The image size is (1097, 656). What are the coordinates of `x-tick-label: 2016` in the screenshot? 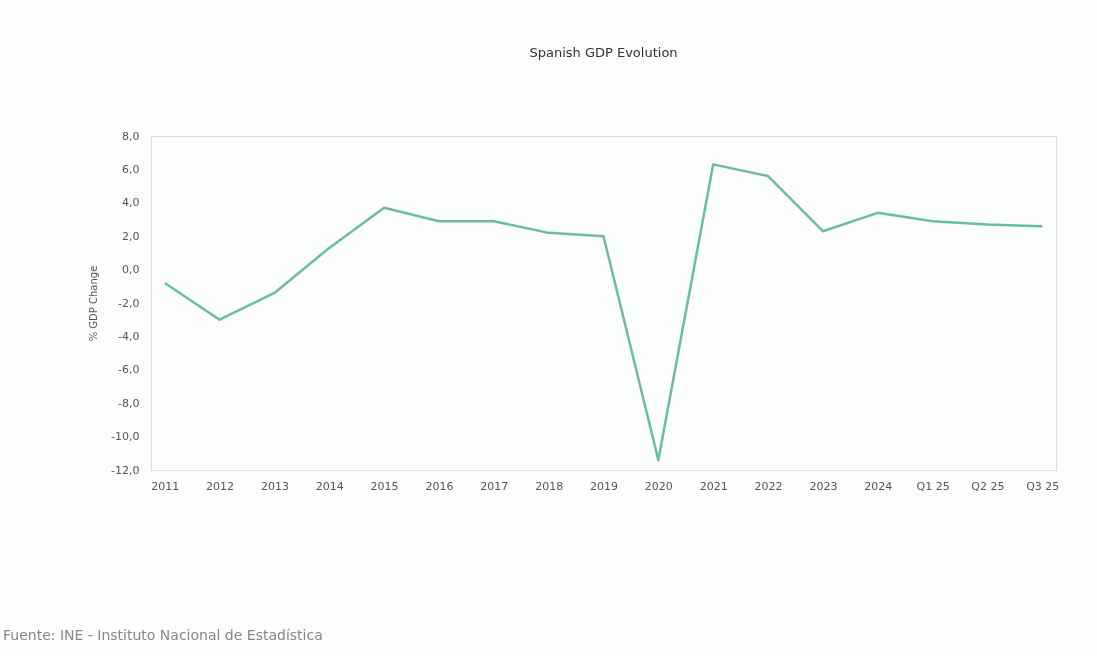 It's located at (439, 486).